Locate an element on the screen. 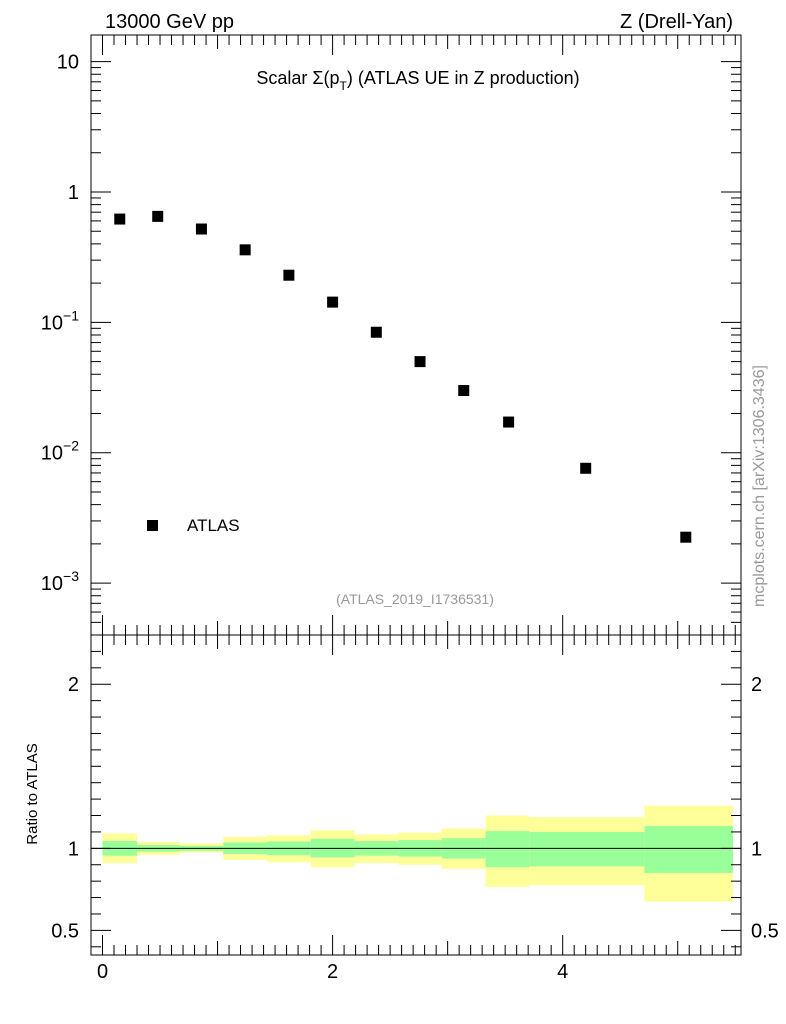 Image resolution: width=786 pixels, height=1024 pixels. ratio-ytick-label-left: 0.5 is located at coordinates (65, 931).